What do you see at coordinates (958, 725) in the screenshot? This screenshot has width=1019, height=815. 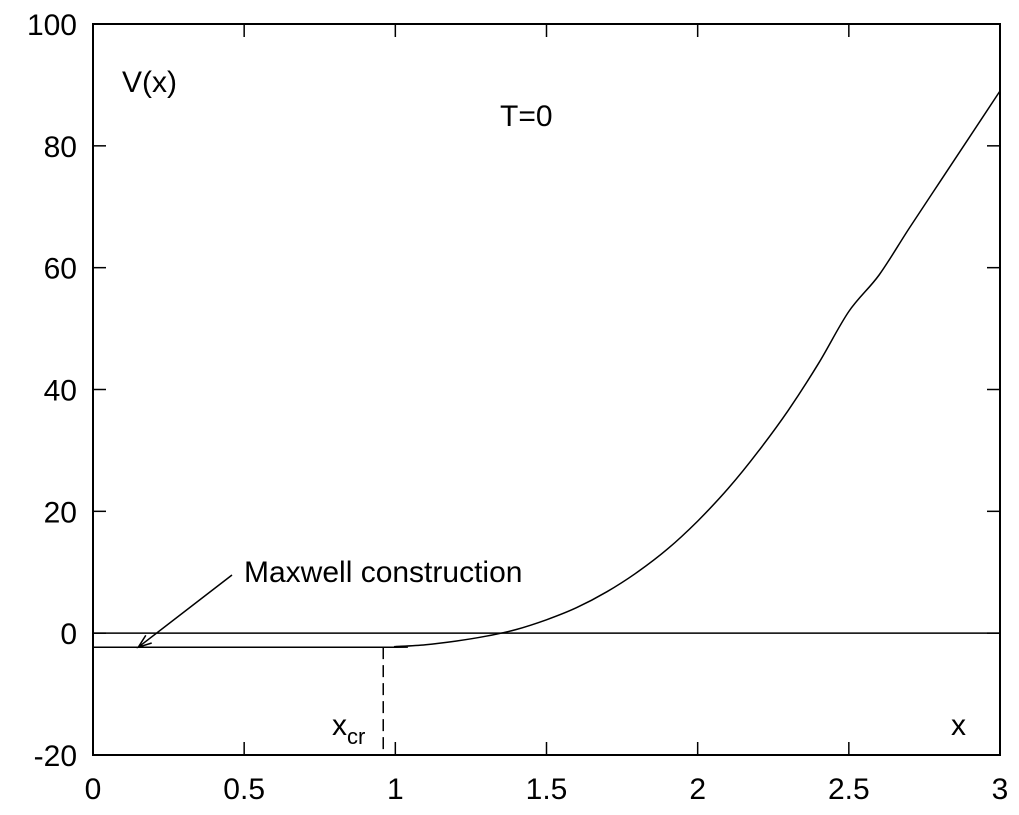 I see `x-axis-label: x` at bounding box center [958, 725].